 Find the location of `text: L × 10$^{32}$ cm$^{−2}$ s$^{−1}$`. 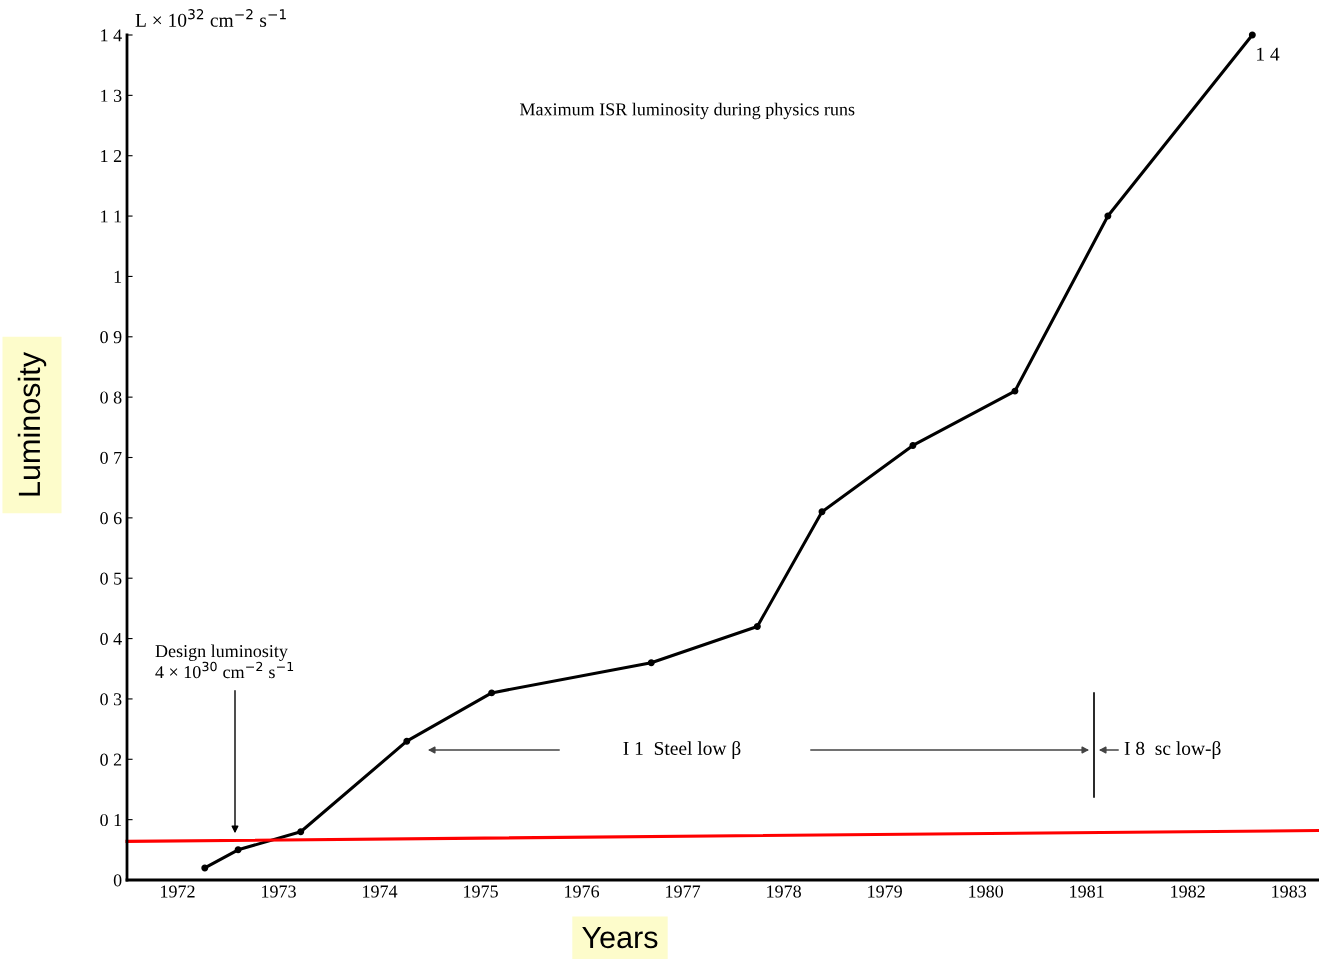

text: L × 10$^{32}$ cm$^{−2}$ s$^{−1}$ is located at coordinates (210, 18).